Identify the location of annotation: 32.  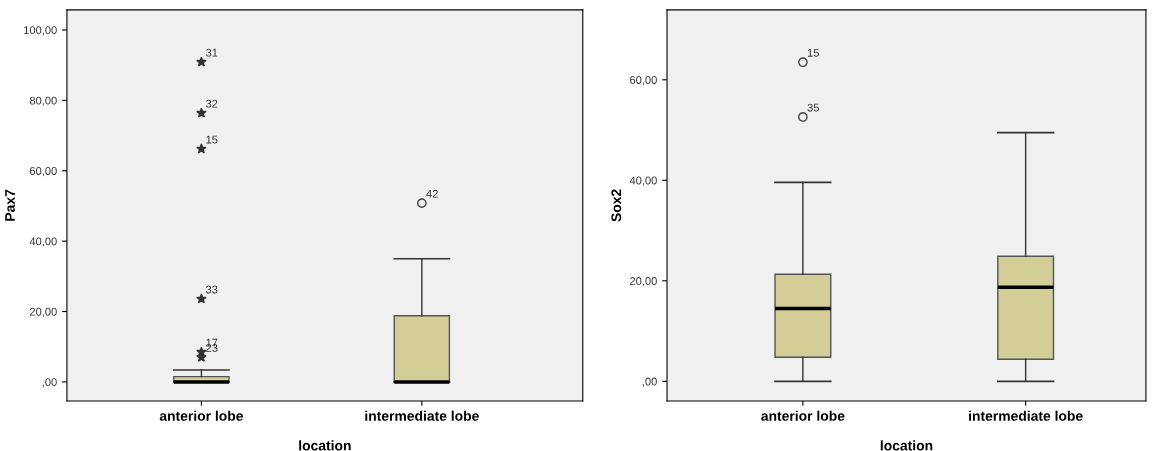
(211, 103).